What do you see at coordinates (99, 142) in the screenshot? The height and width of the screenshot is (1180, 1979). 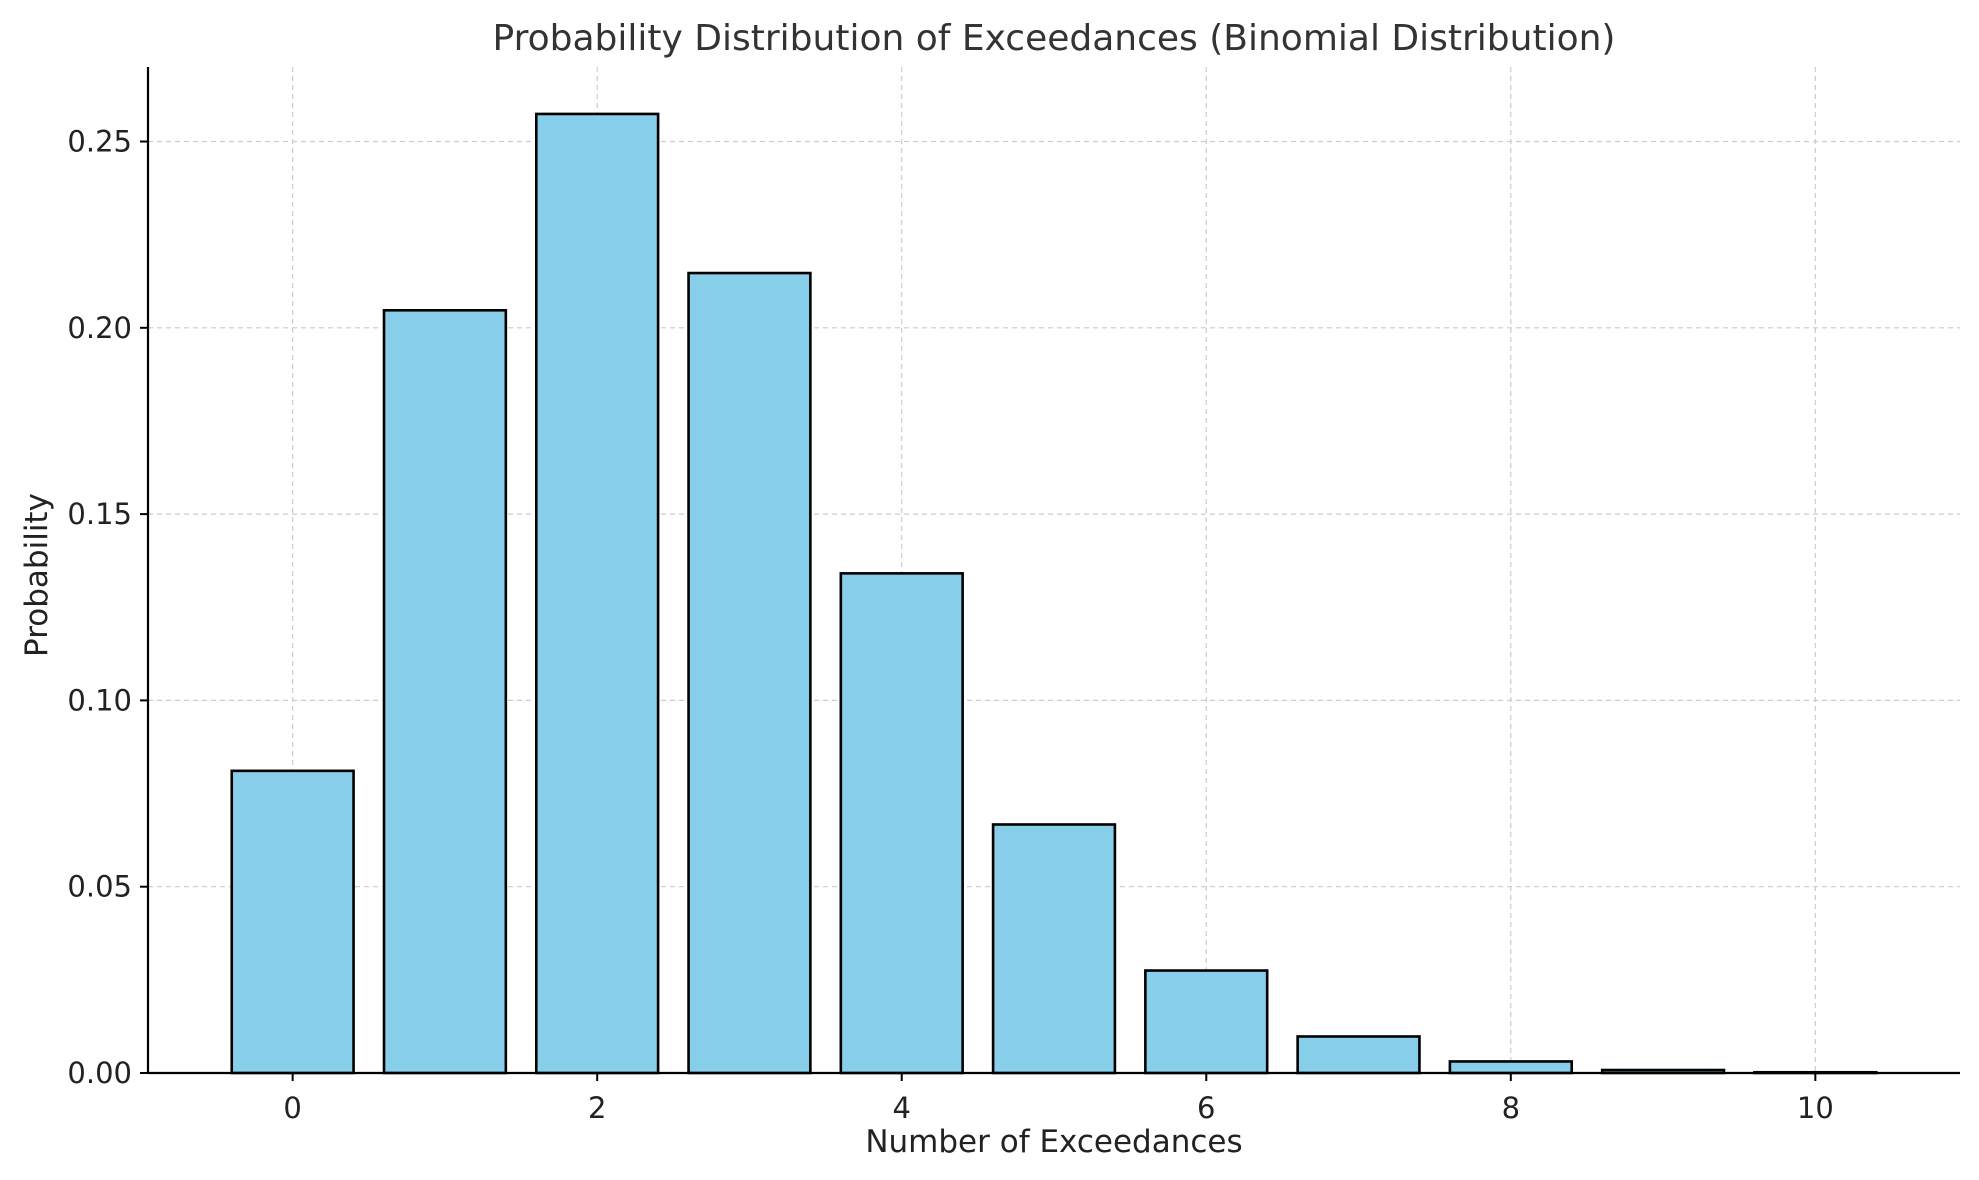 I see `y-tick-label: 0.25` at bounding box center [99, 142].